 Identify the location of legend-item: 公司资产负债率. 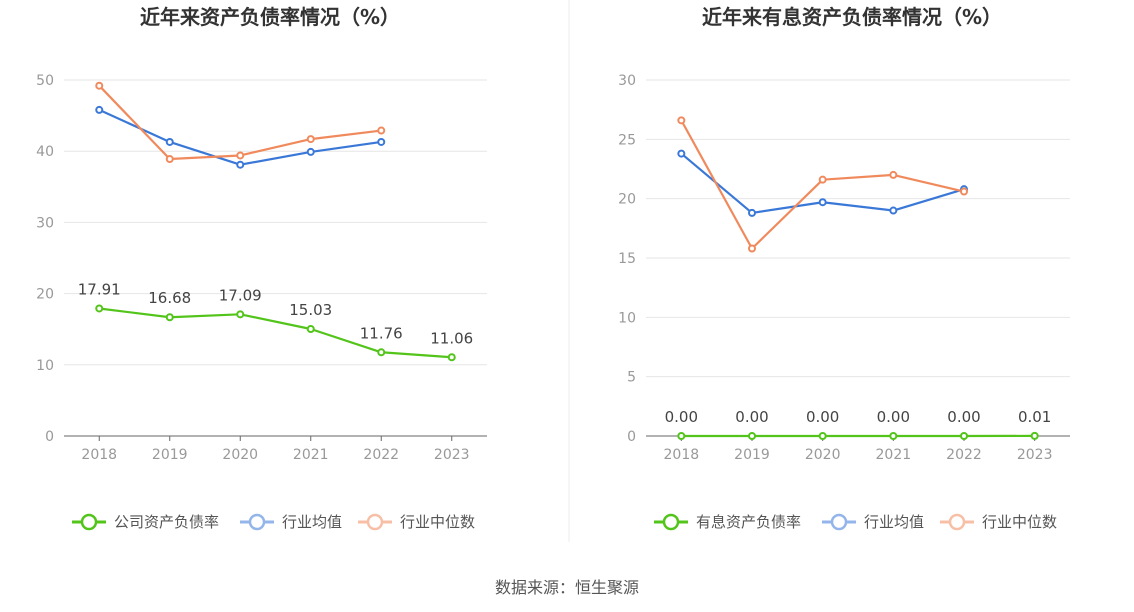
(145, 522).